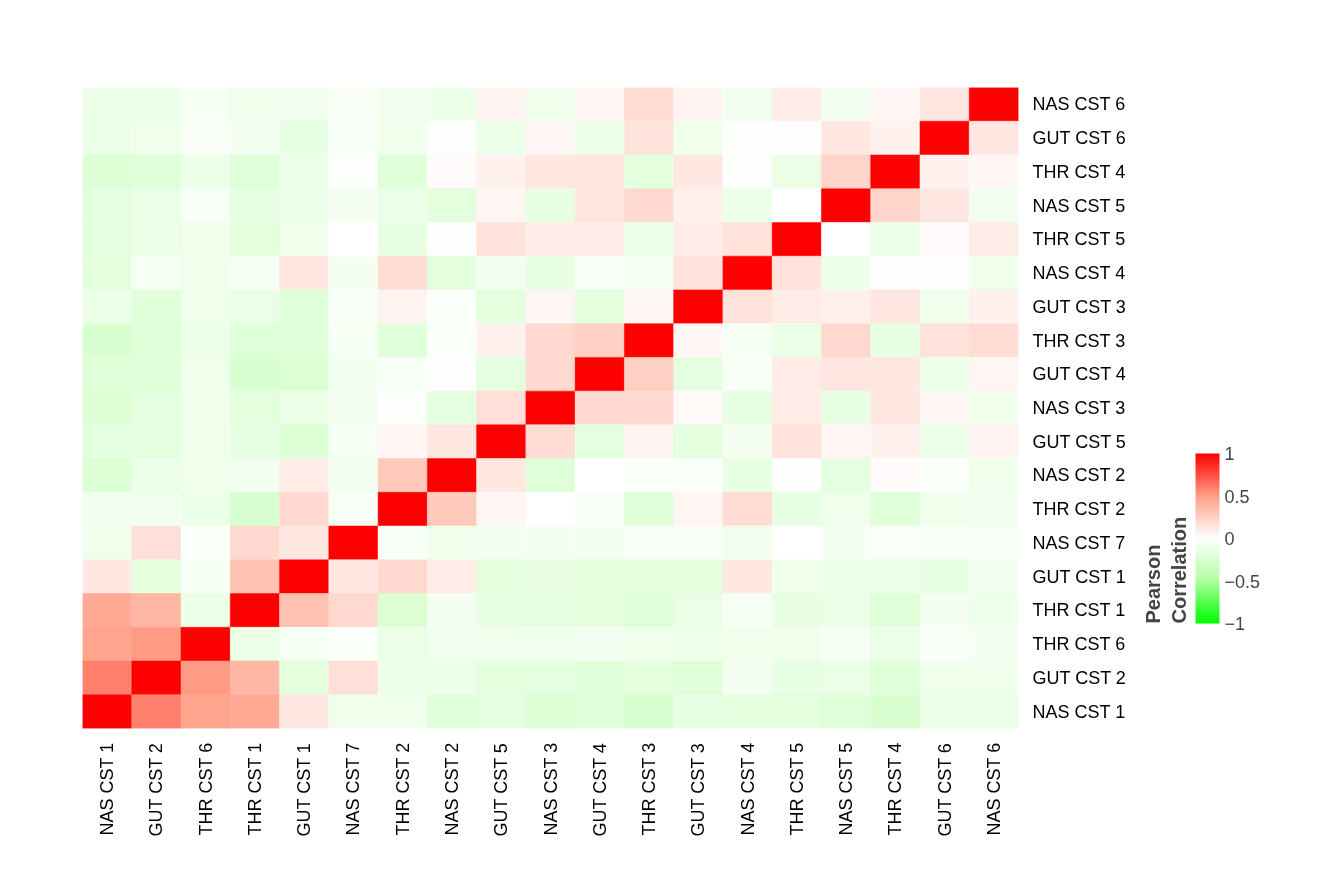  I want to click on y-tick-label: NAS CST 5, so click(1079, 205).